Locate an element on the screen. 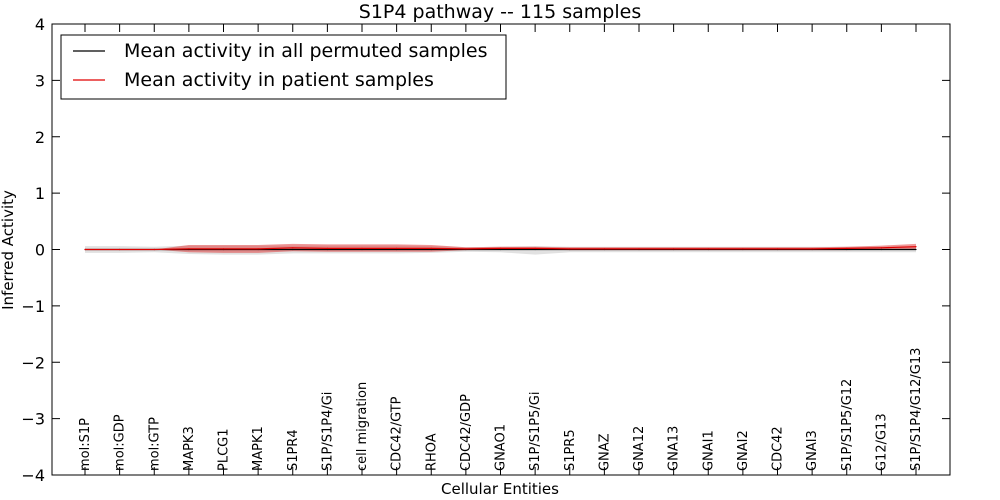  x-tick-label: MAPK1 is located at coordinates (258, 448).